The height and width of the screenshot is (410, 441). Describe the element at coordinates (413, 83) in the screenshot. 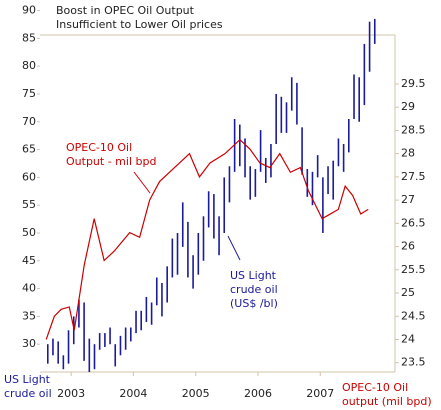

I see `y2-tick-label: 29.5` at that location.